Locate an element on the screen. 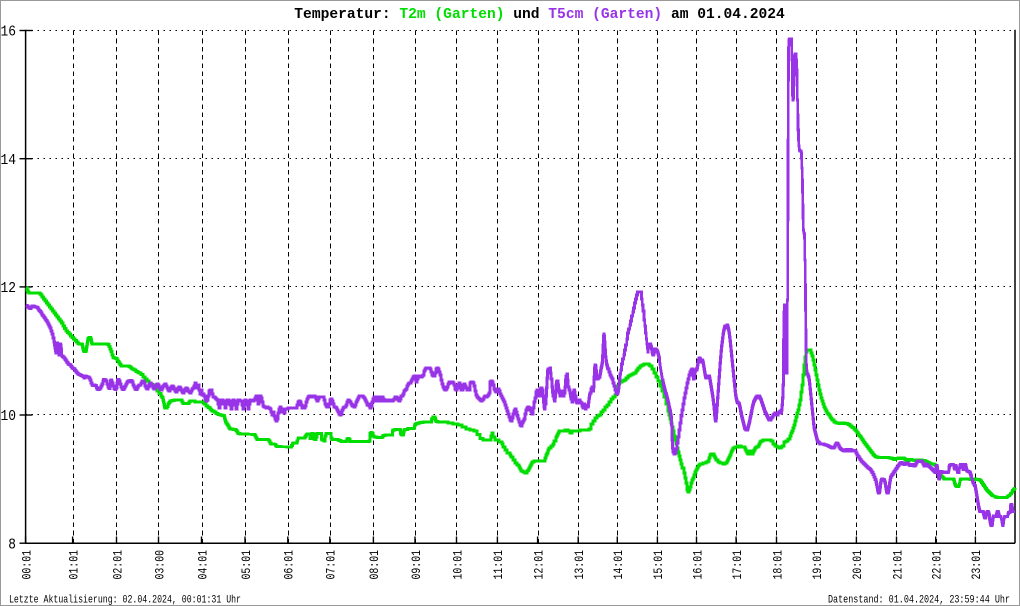 The width and height of the screenshot is (1020, 606). svg-text: 14 is located at coordinates (9, 161).